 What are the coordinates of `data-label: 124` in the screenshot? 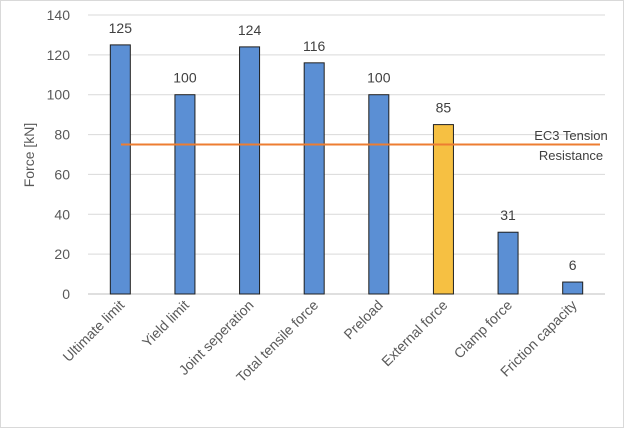 It's located at (250, 30).